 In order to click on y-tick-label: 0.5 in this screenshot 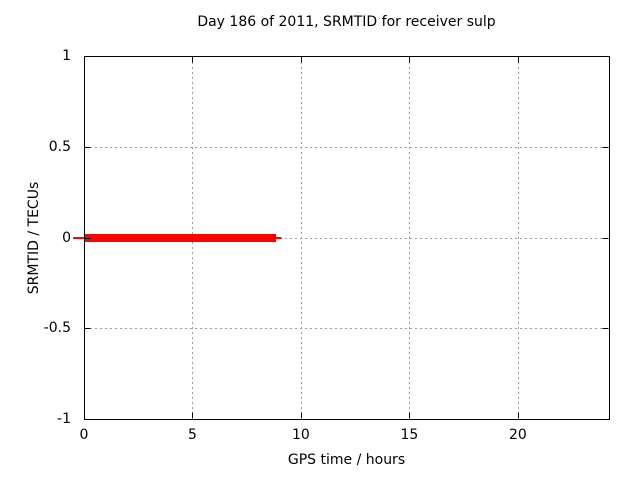, I will do `click(59, 146)`.